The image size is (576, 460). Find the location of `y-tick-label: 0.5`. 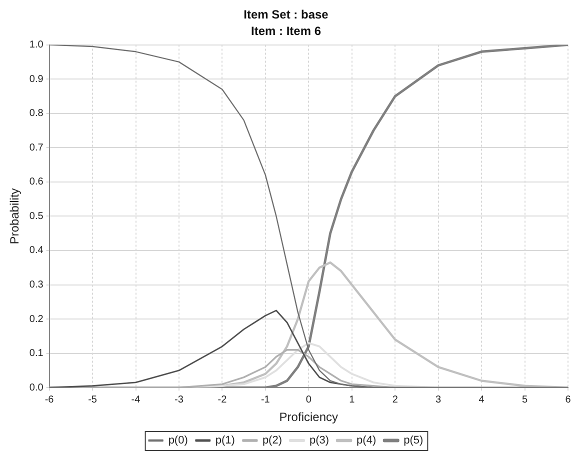

y-tick-label: 0.5 is located at coordinates (36, 216).